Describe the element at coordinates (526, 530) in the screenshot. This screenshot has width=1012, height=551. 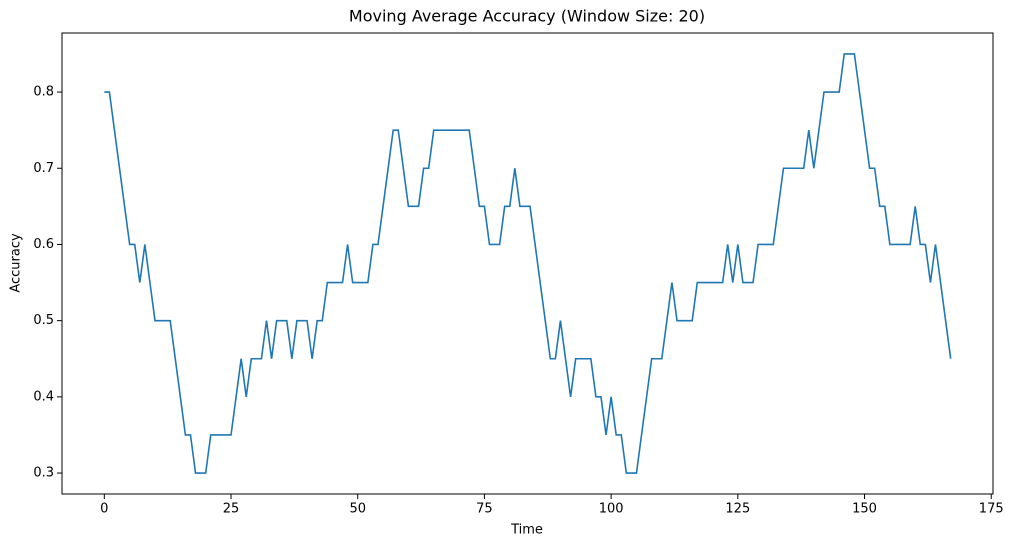
I see `x-axis-label: Time` at that location.